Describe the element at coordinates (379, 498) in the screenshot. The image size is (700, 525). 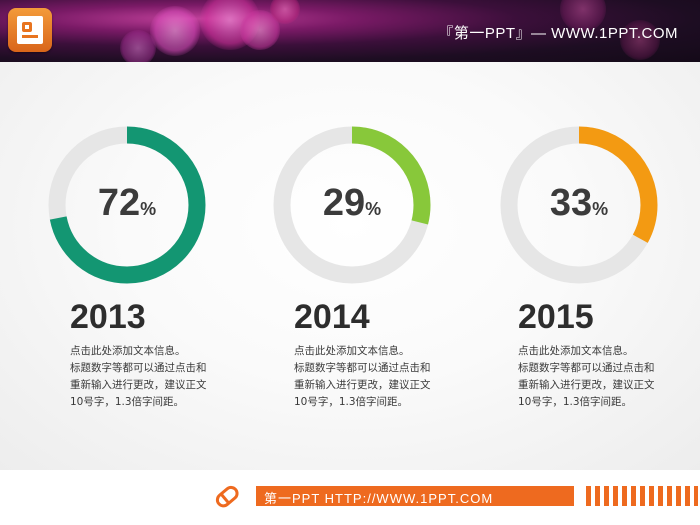
I see `footer-link: 第一PPT HTTP://WWW.1PPT.COM` at that location.